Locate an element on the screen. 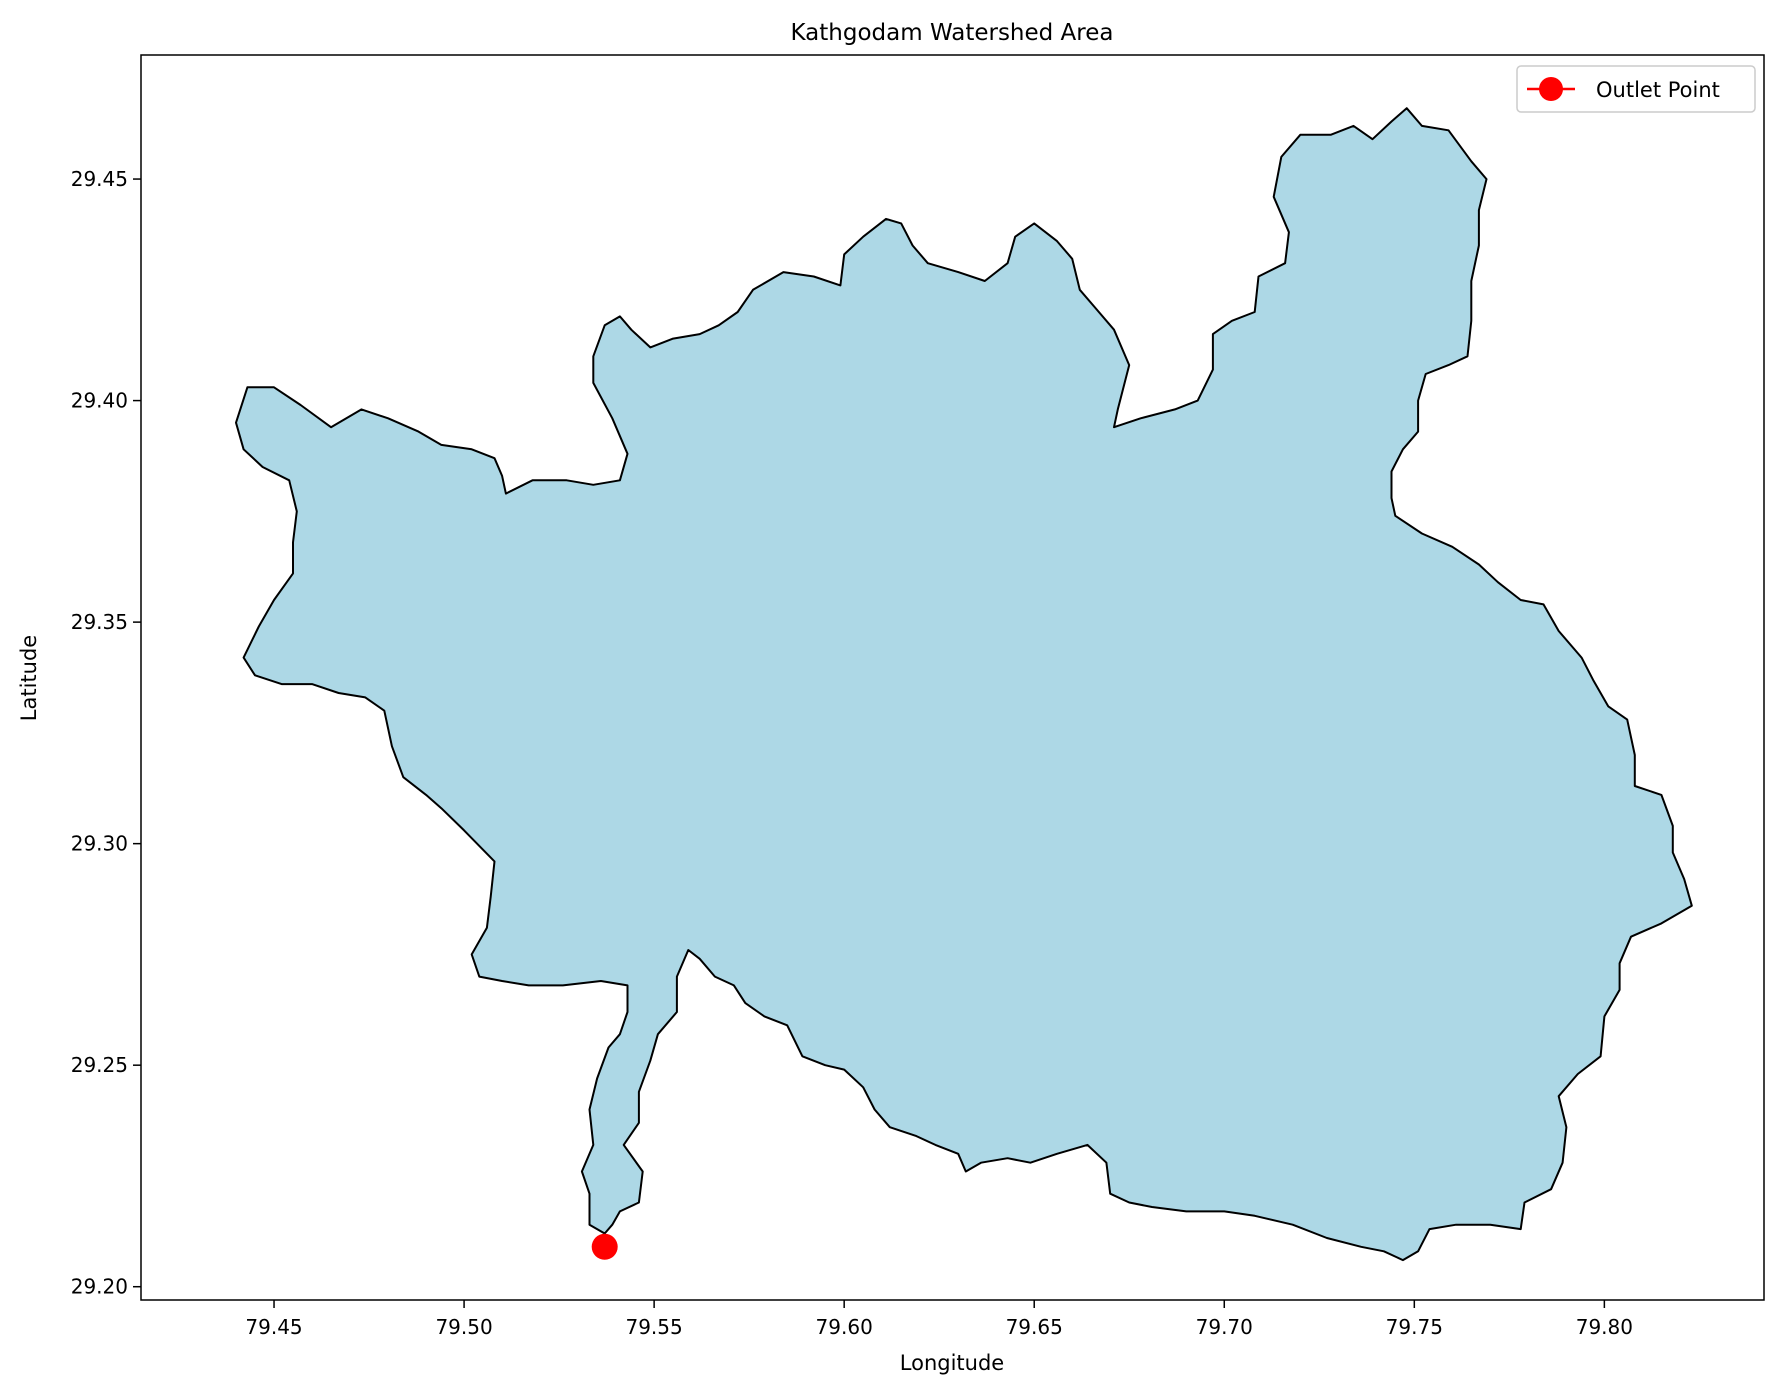 The image size is (1781, 1393). x-axis-ticks: 79.45 79.50 79.55 79.60 79.65 79.70 79.75 79.80 is located at coordinates (939, 1319).